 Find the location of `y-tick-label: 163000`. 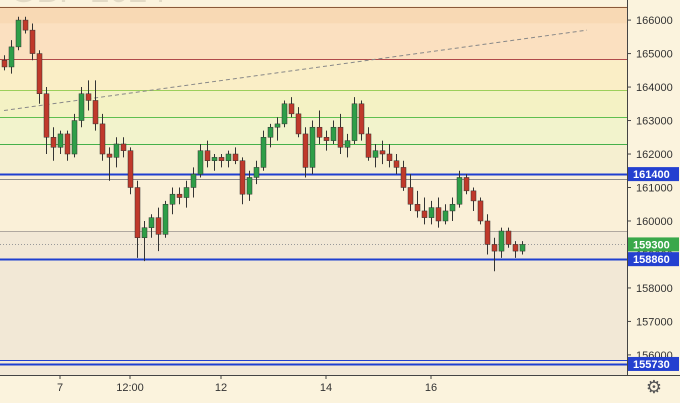

y-tick-label: 163000 is located at coordinates (654, 122).